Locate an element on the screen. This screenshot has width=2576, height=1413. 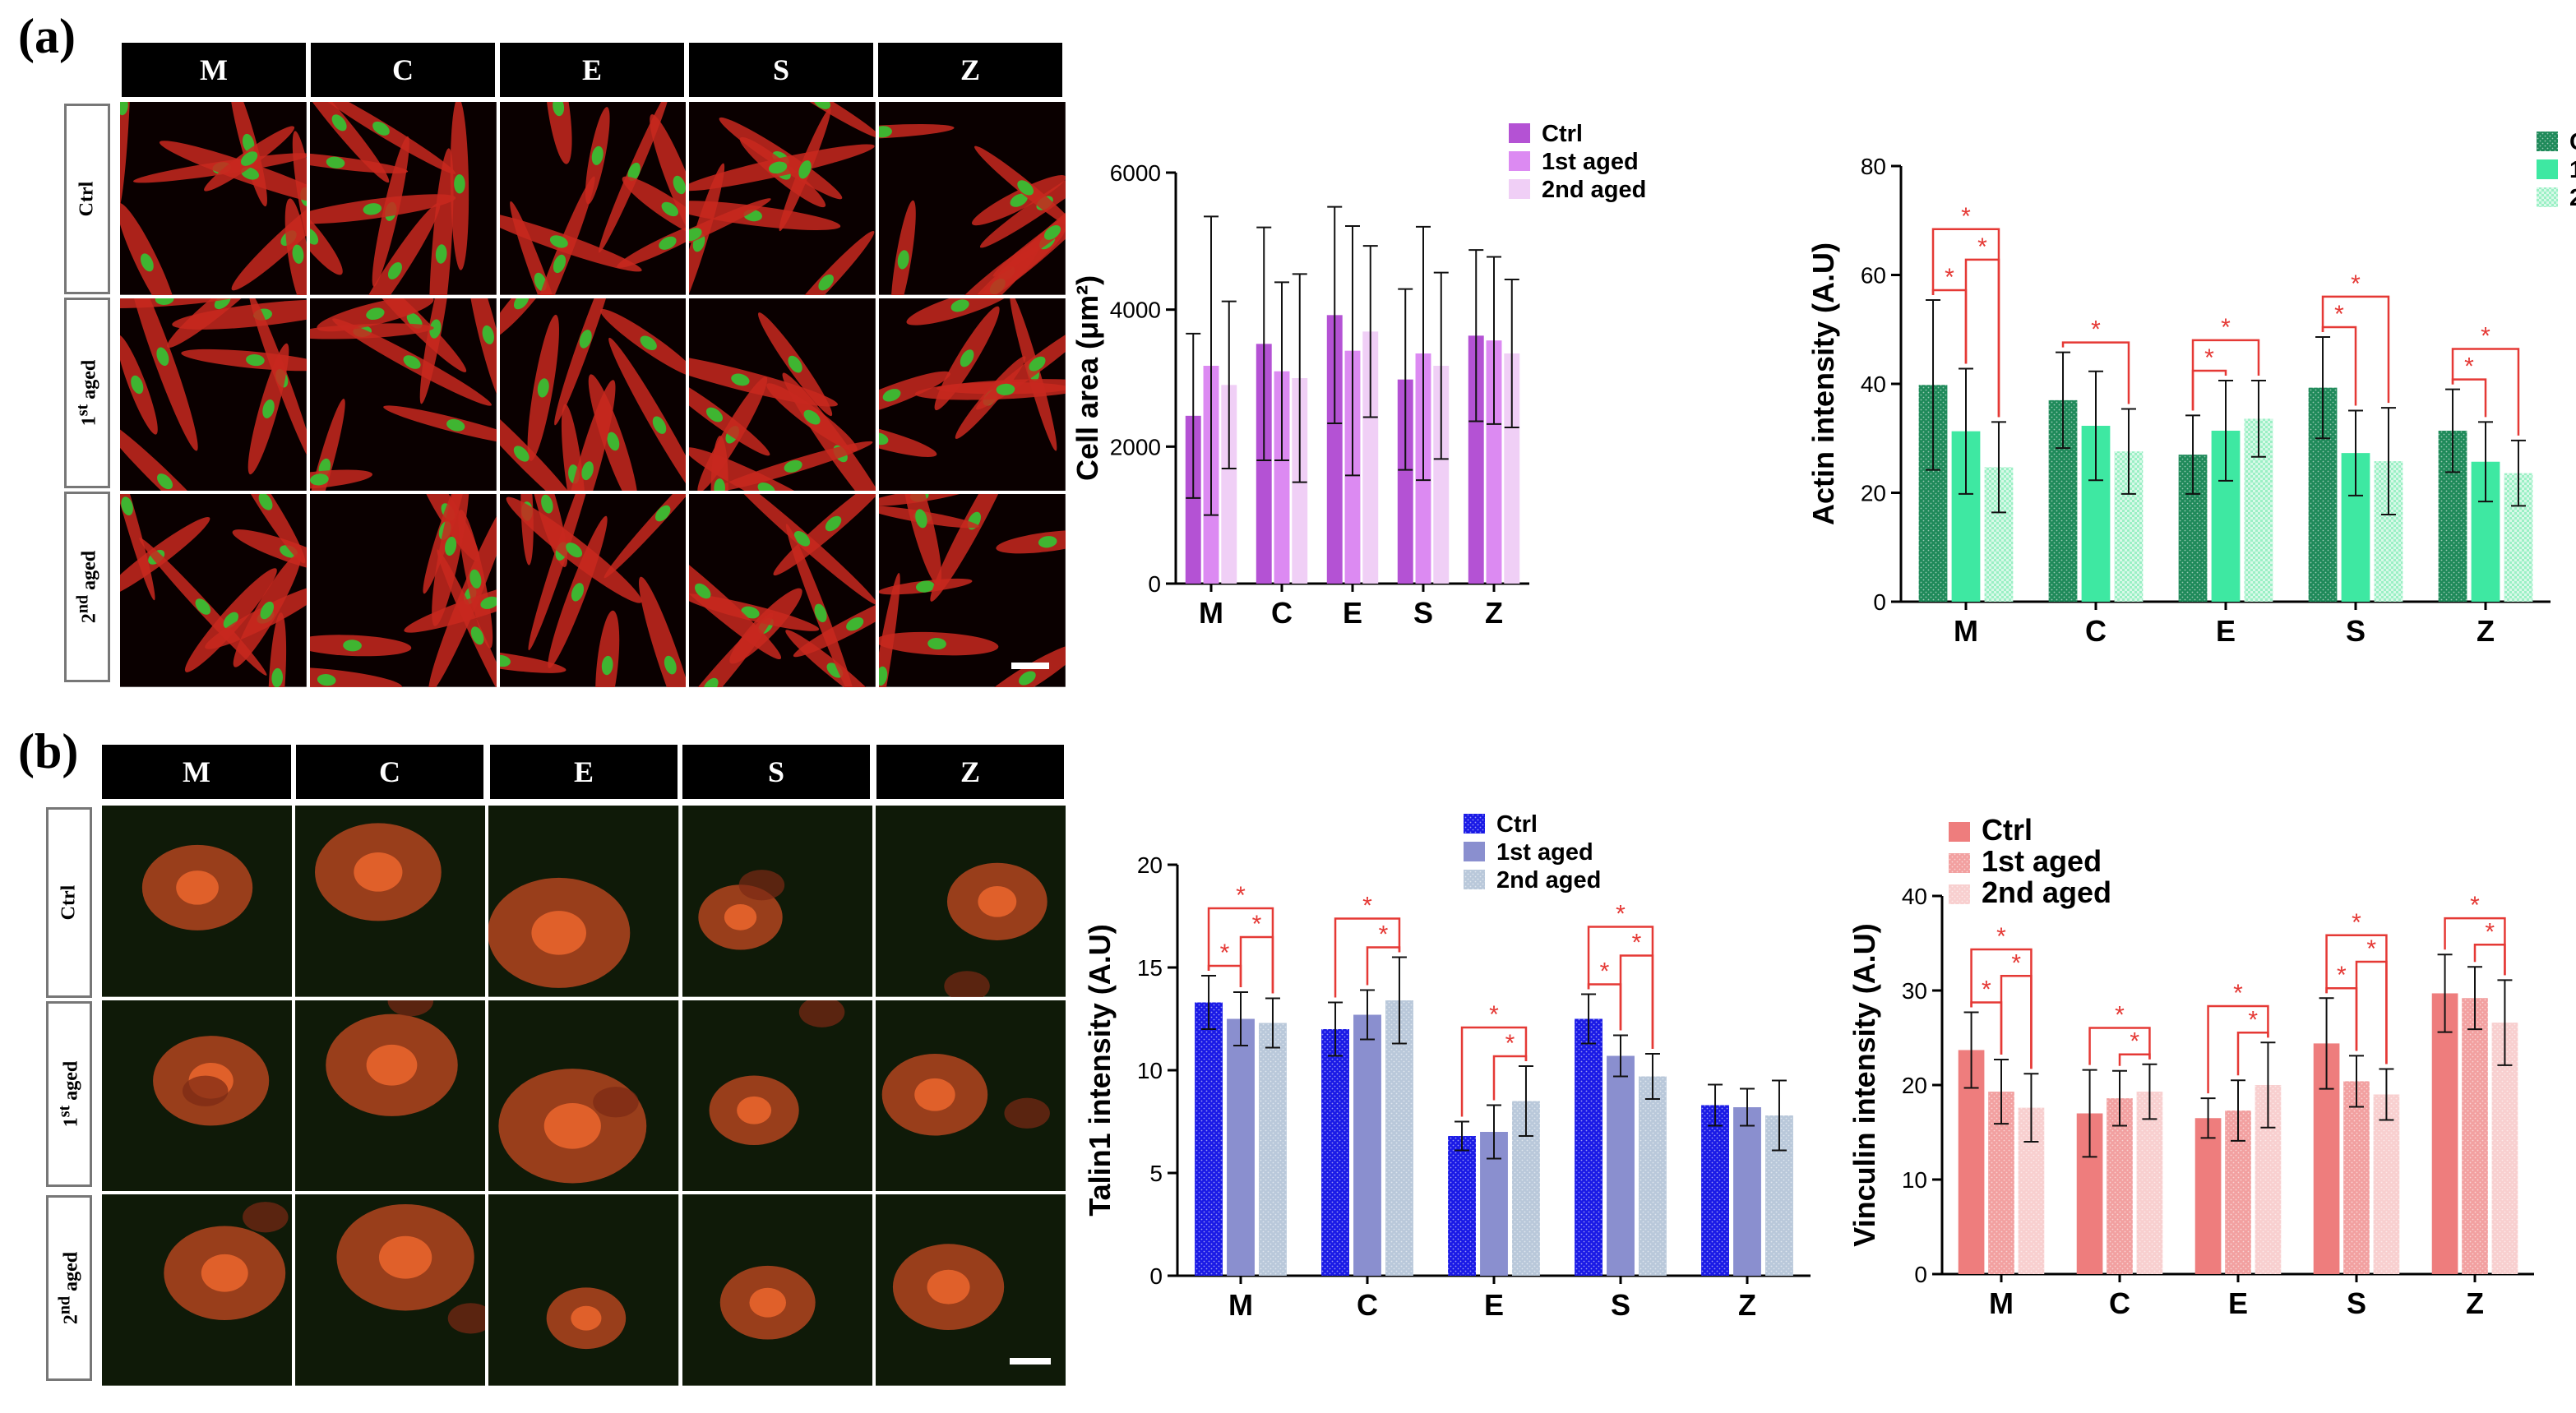
column-header: E is located at coordinates (592, 70).